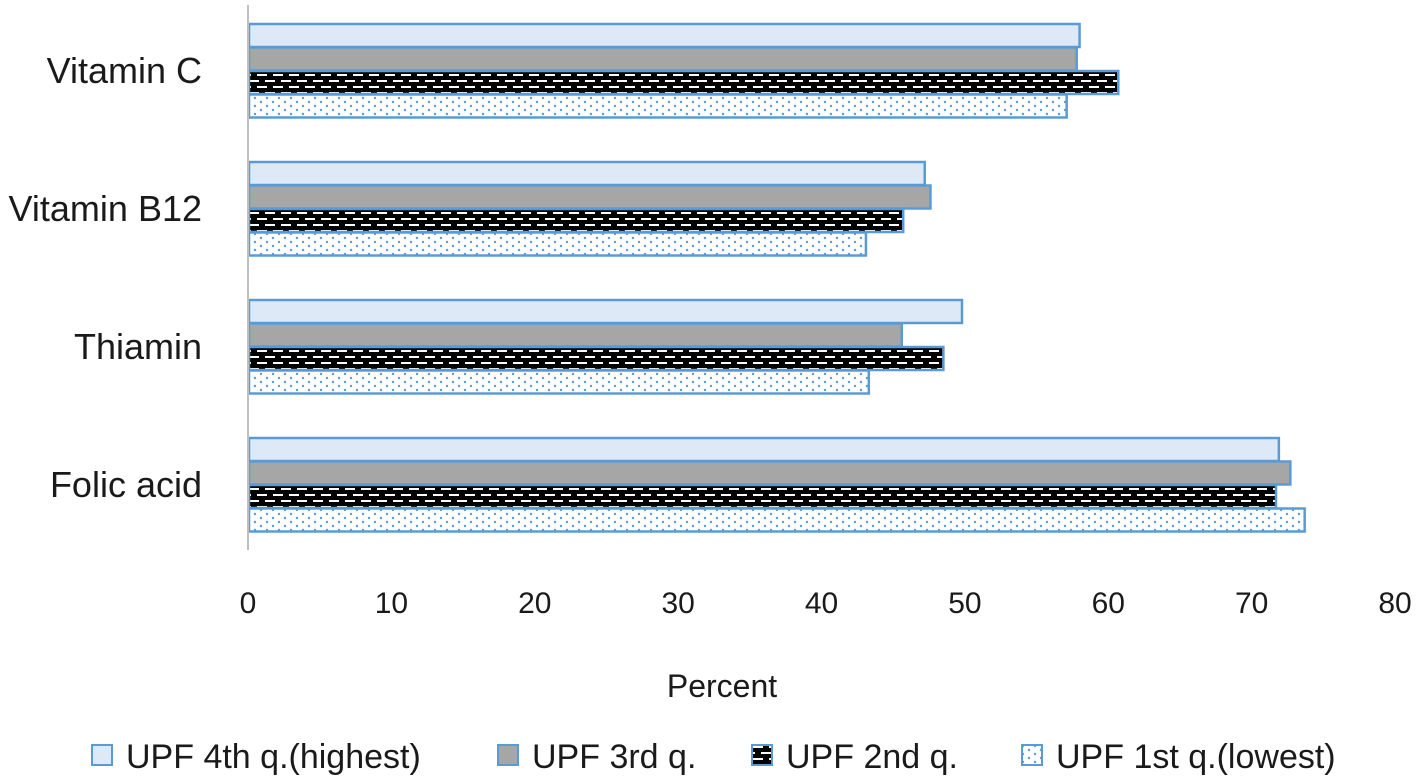 The image size is (1421, 783). What do you see at coordinates (105, 208) in the screenshot?
I see `category-label: Vitamin B12` at bounding box center [105, 208].